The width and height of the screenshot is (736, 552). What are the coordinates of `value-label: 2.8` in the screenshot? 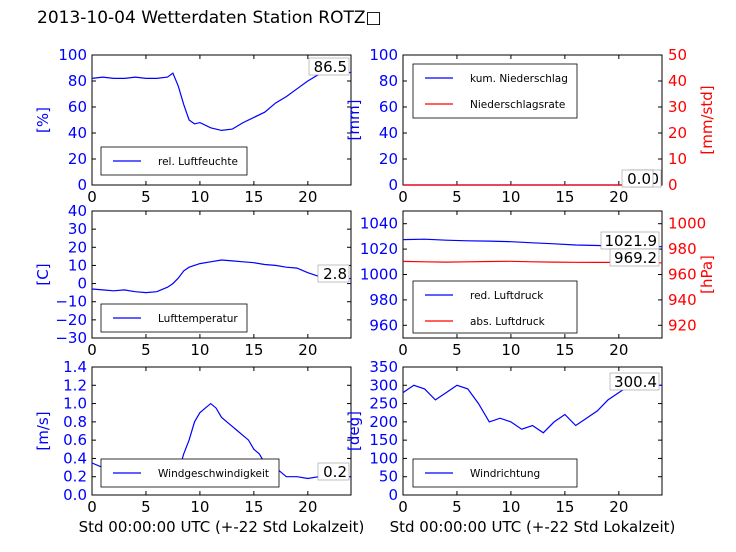 It's located at (335, 274).